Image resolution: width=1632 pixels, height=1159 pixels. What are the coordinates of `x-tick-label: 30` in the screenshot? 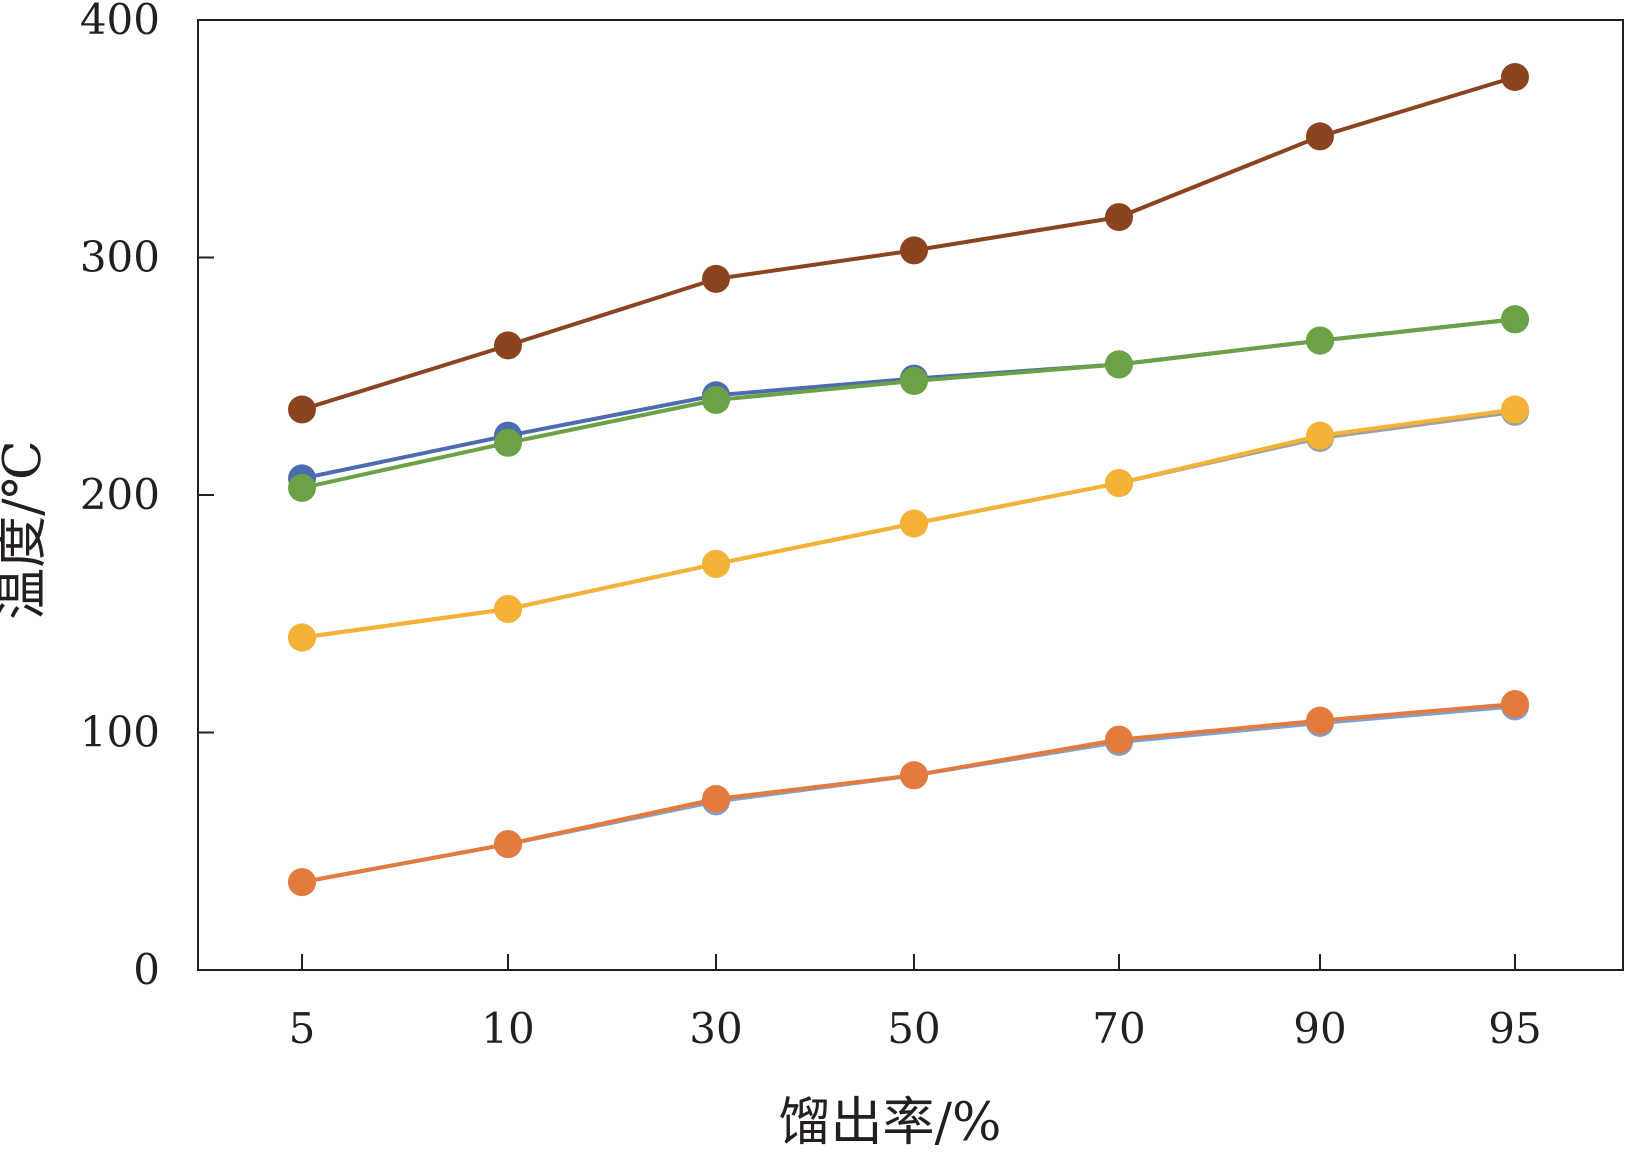 It's located at (715, 1028).